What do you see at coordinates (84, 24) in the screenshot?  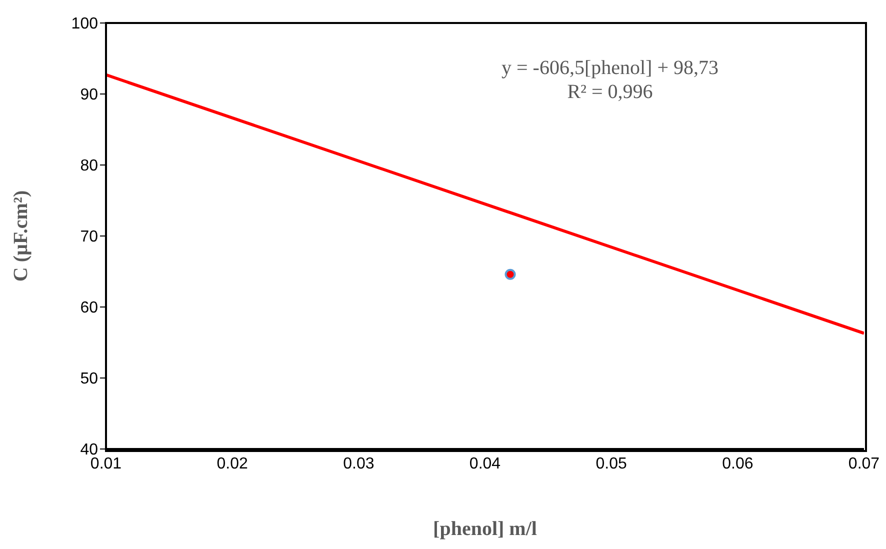 I see `y-tick-label: 100` at bounding box center [84, 24].